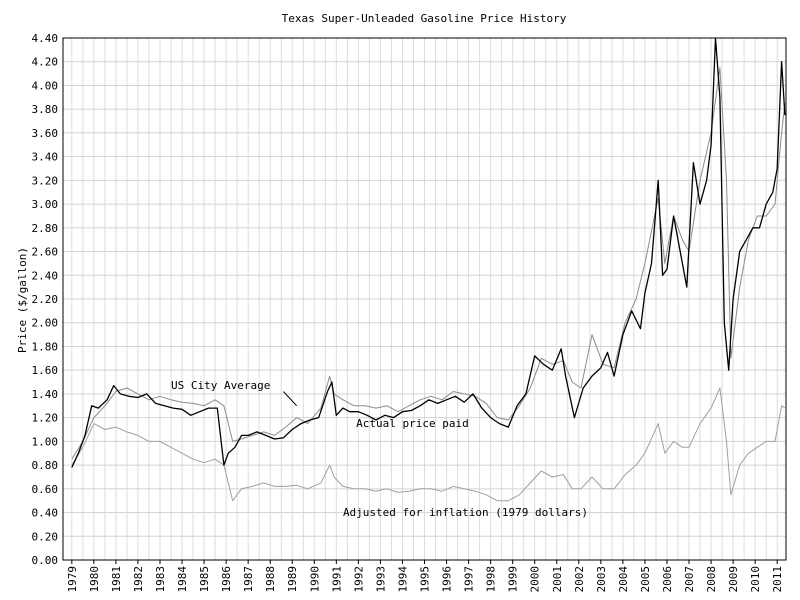  I want to click on y-tick-label: 1.20, so click(45, 418).